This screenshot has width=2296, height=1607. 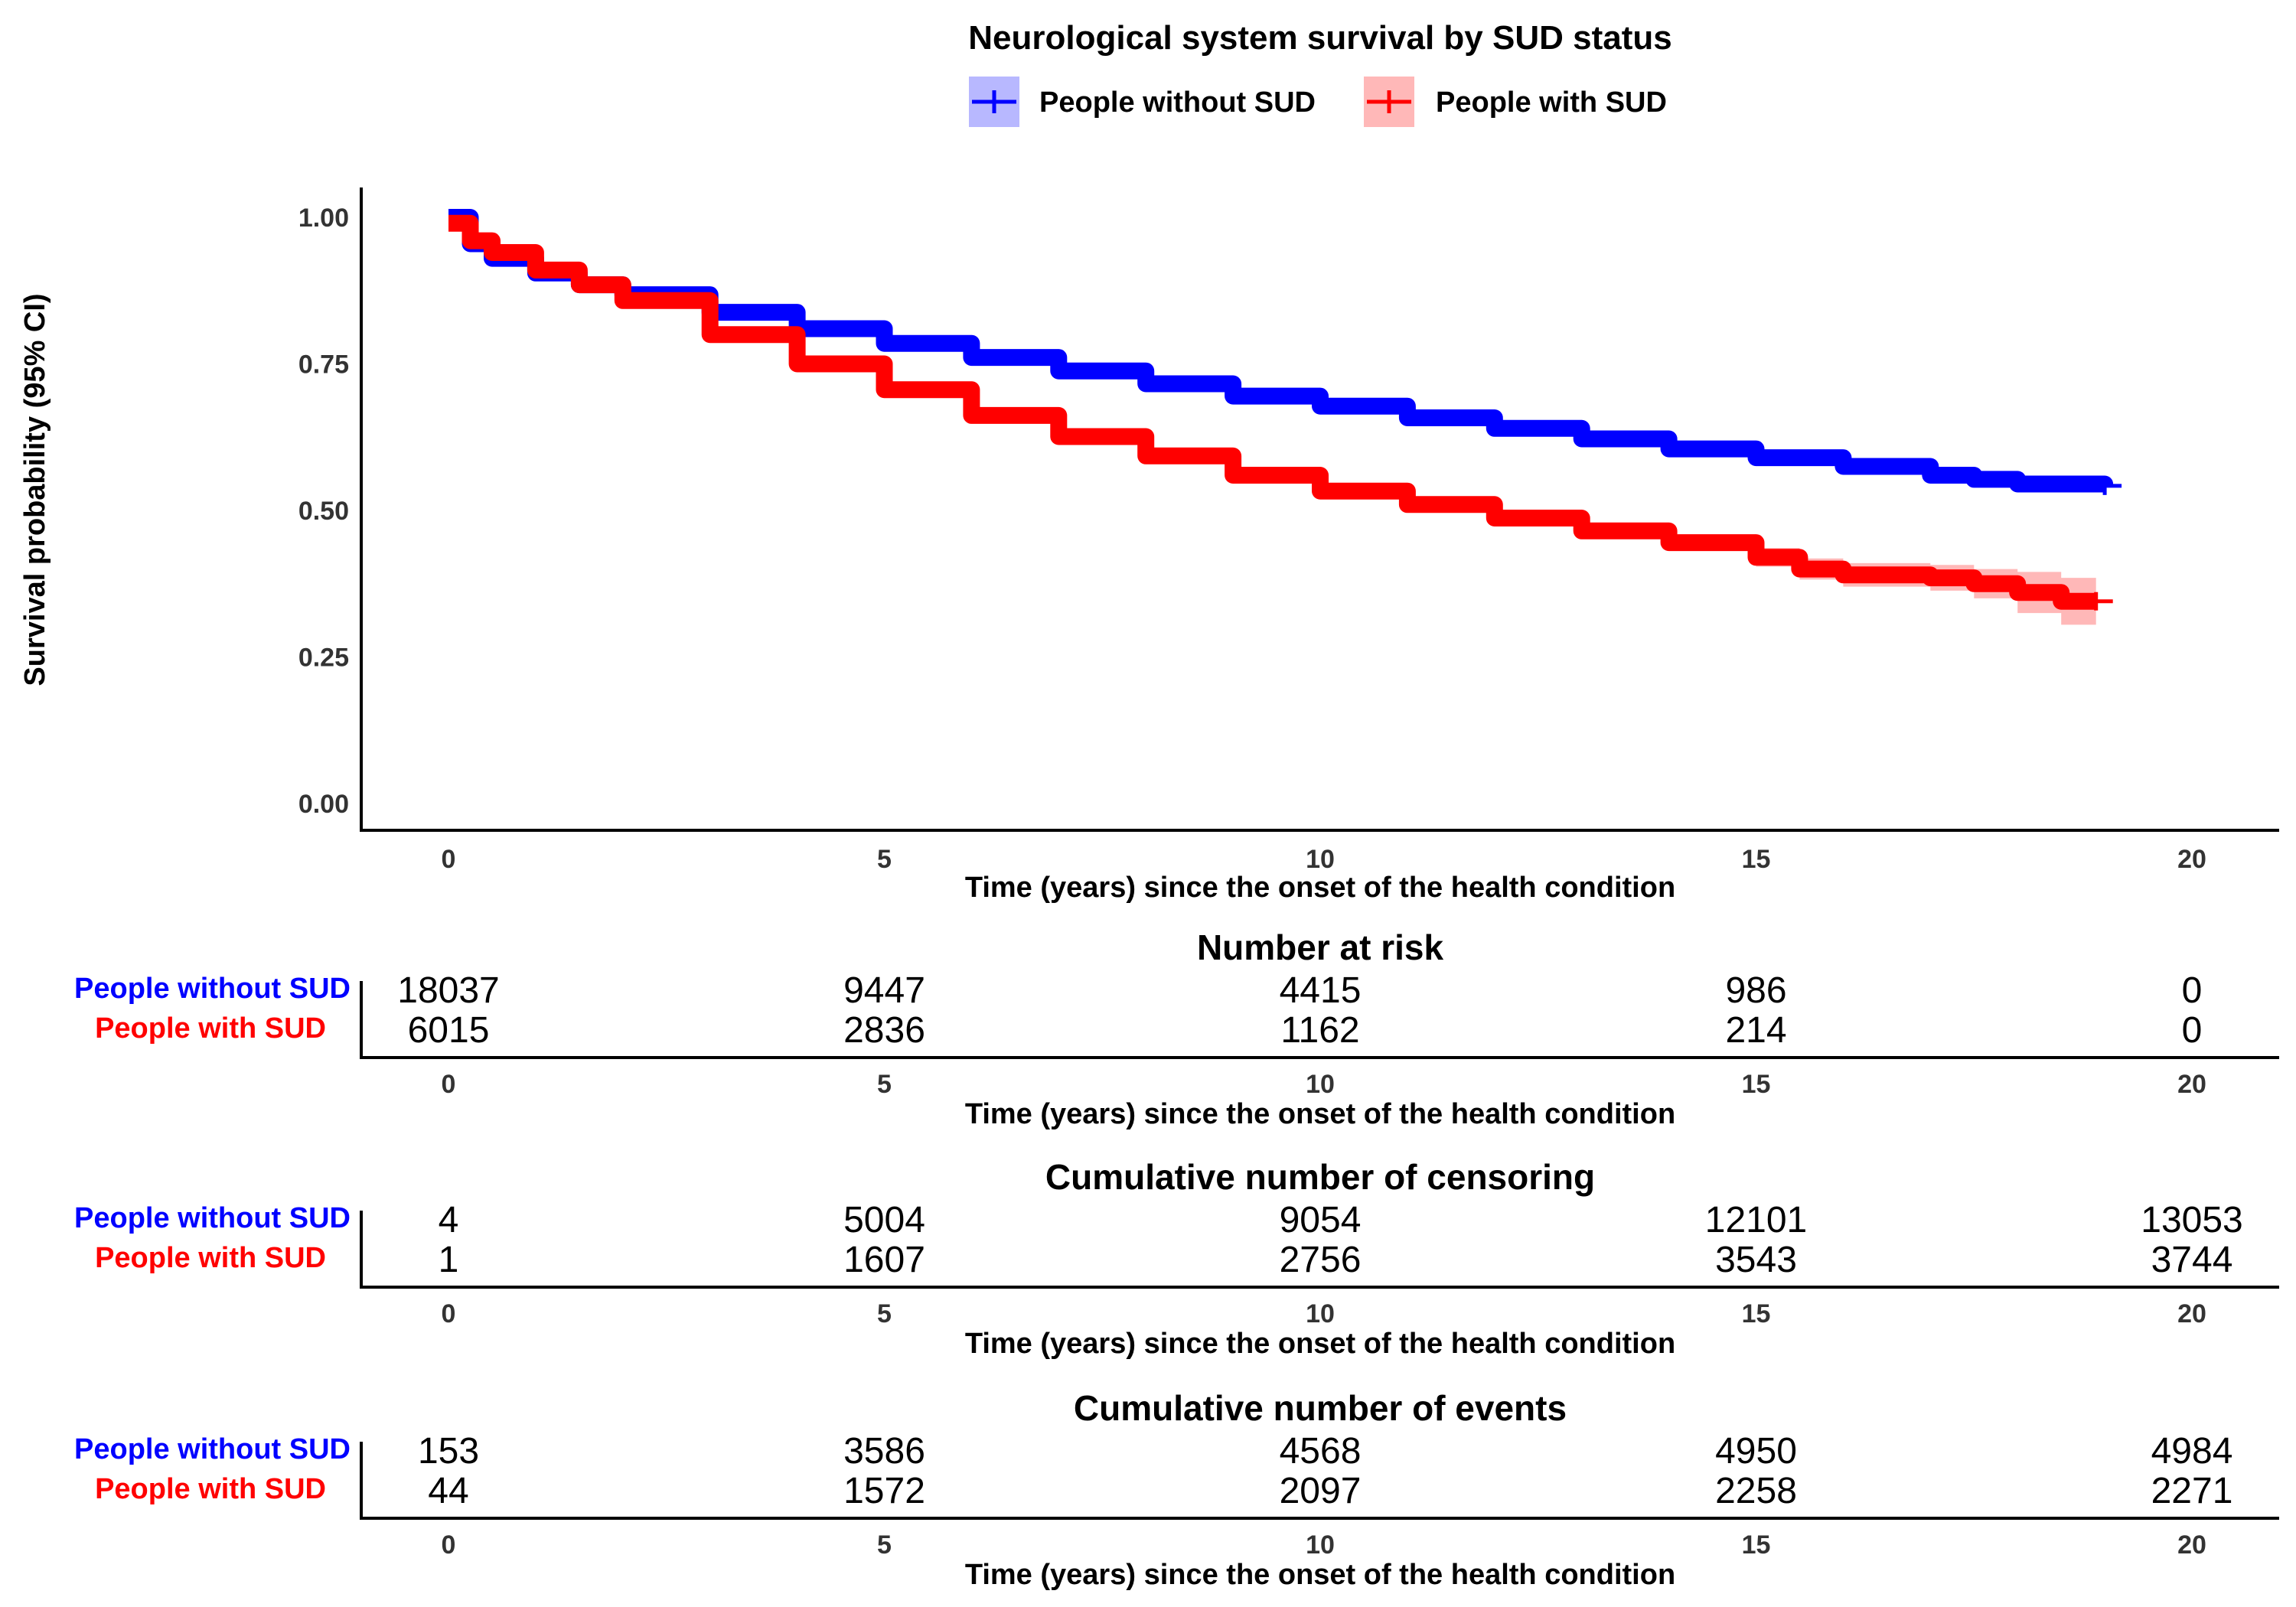 I want to click on legend-item-without-sud: People without SUD, so click(x=1142, y=102).